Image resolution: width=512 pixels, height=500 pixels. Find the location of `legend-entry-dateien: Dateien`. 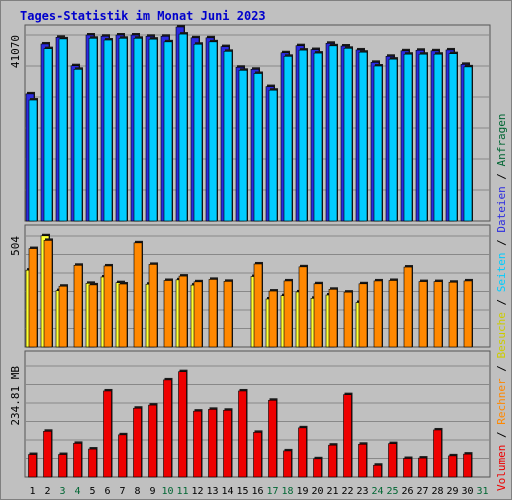

legend-entry-dateien: Dateien is located at coordinates (501, 209).